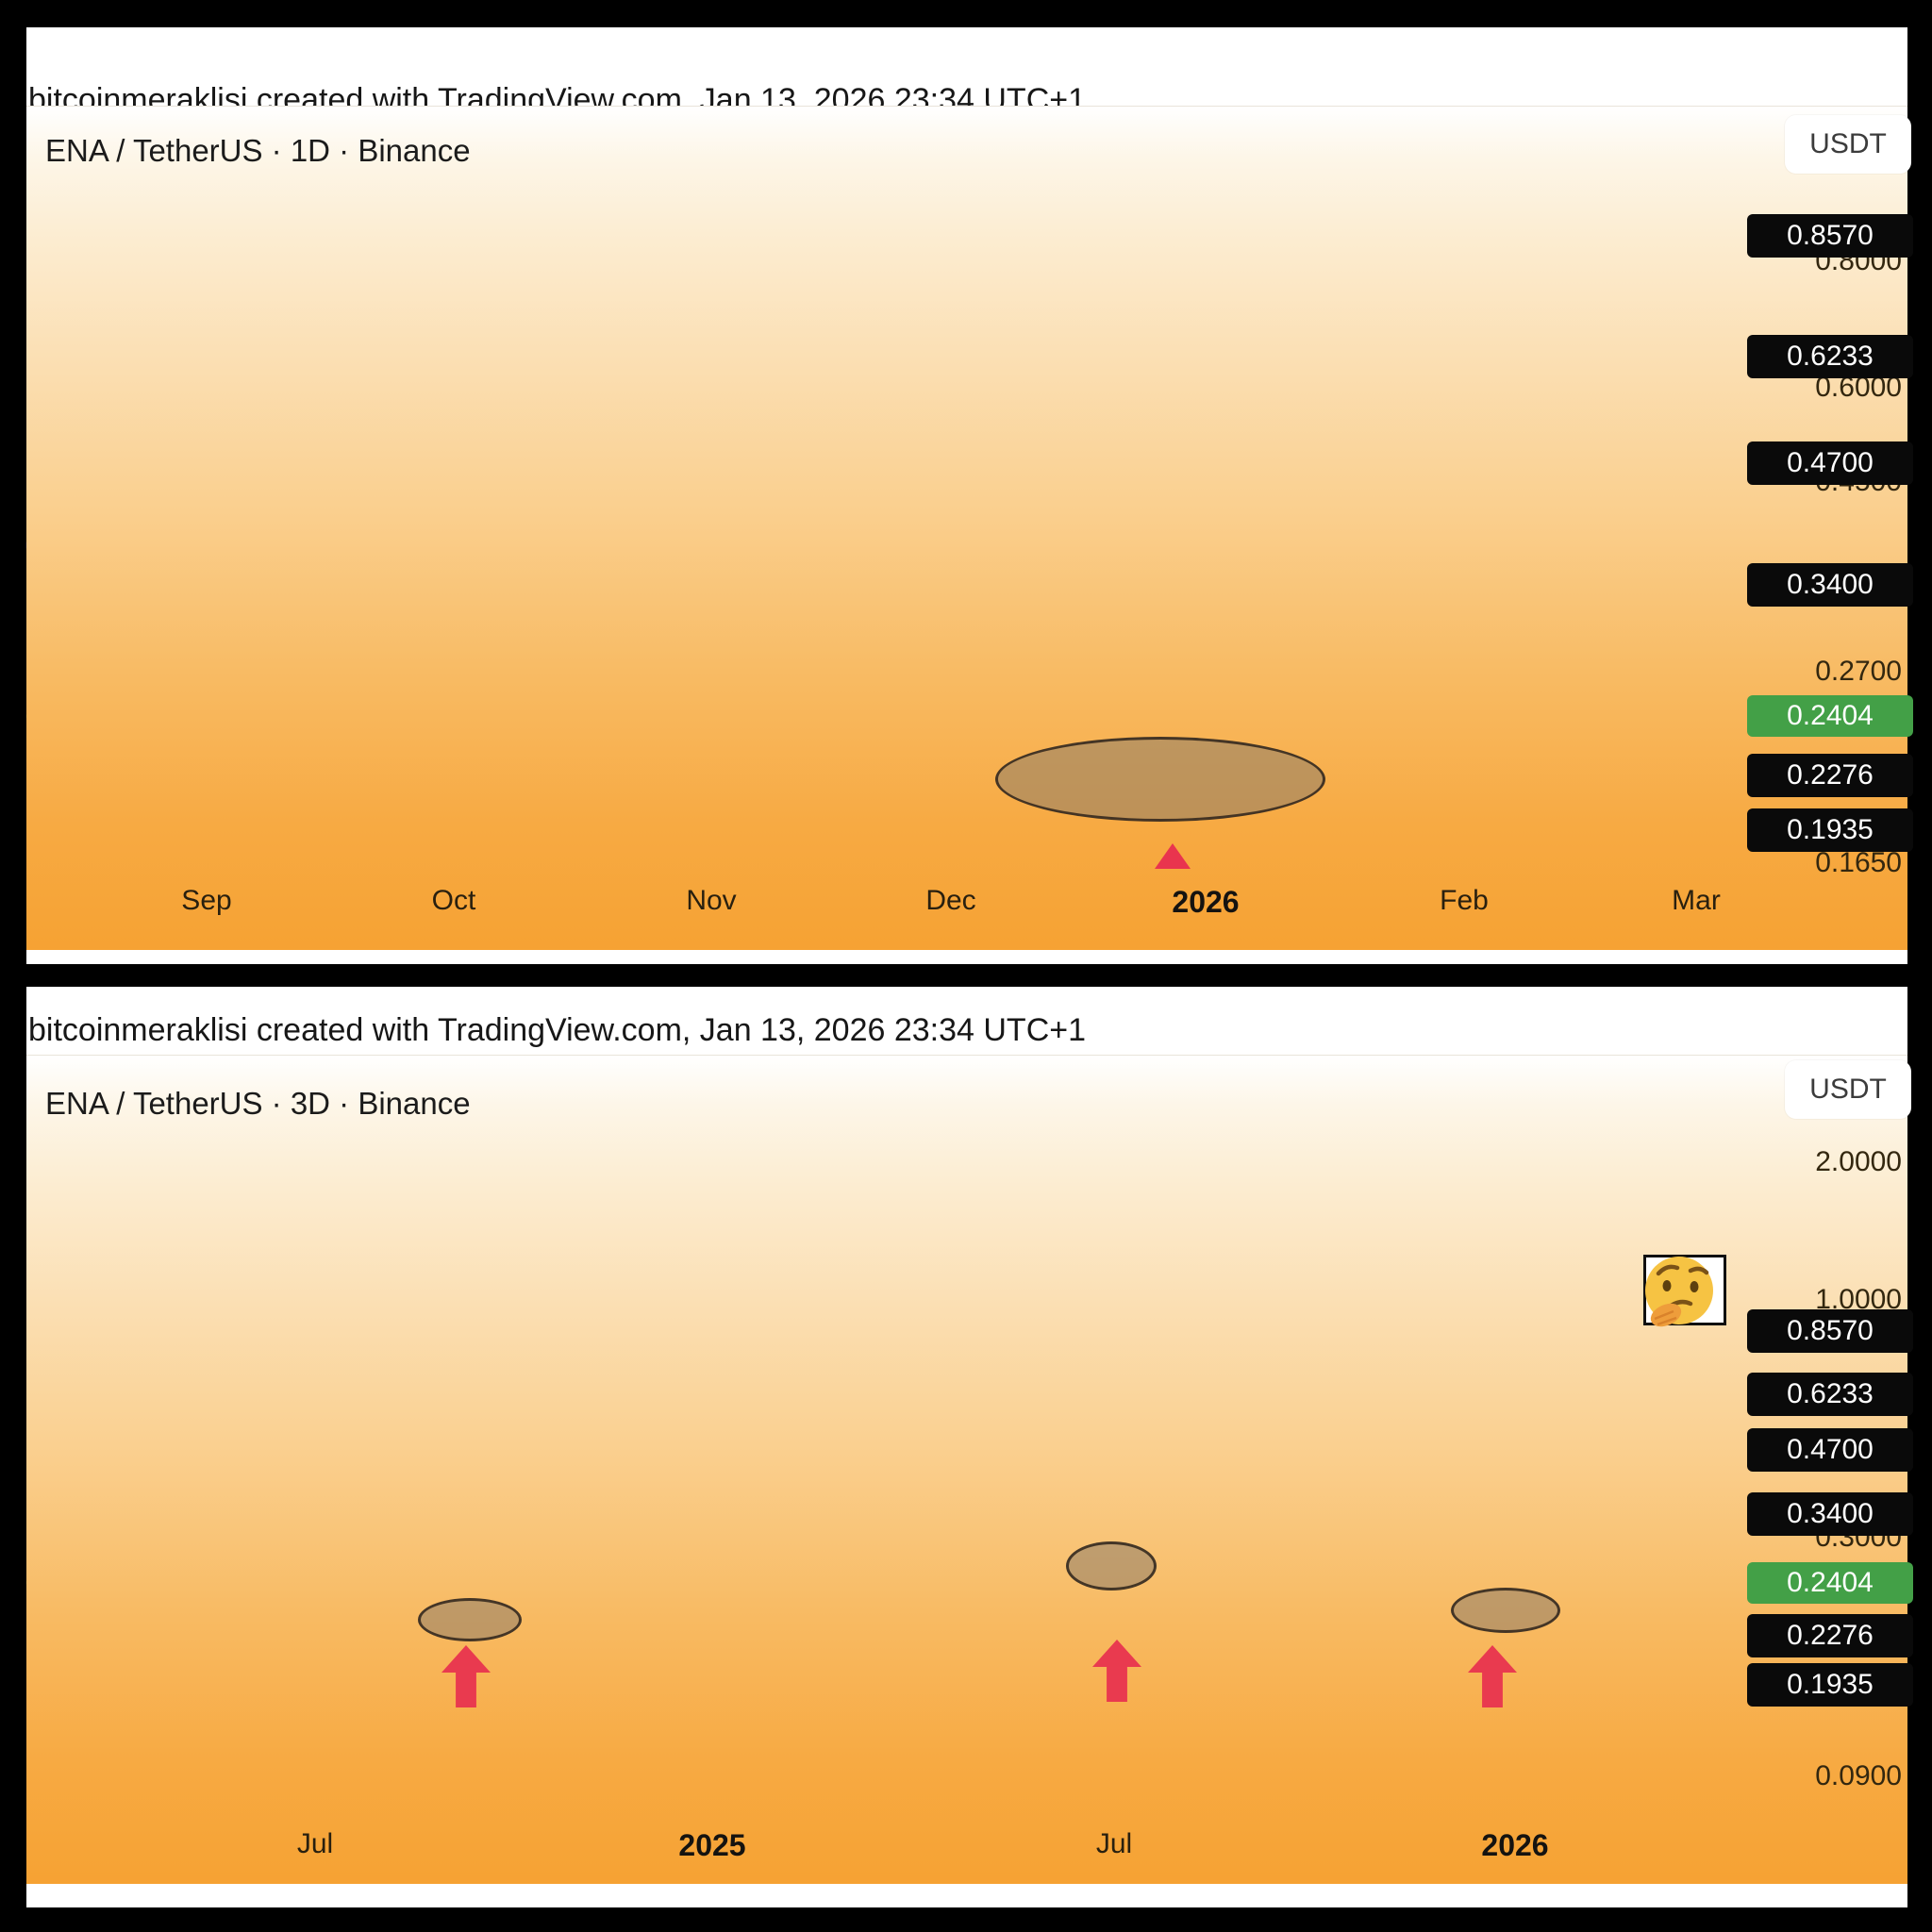 The height and width of the screenshot is (1932, 1932). I want to click on symbol-title-3d: ENA / TetherUS · 3D · Binance, so click(258, 1103).